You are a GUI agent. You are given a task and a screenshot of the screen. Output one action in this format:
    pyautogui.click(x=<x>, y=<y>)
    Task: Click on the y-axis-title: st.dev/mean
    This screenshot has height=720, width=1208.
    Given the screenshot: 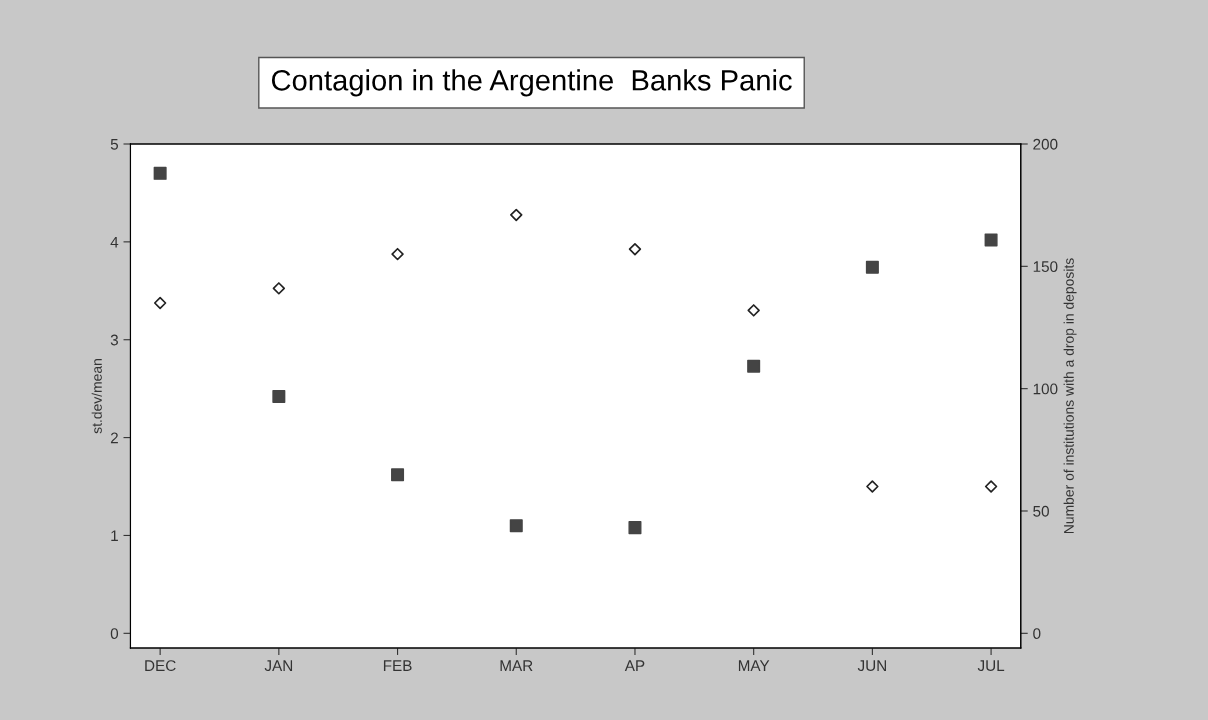 What is the action you would take?
    pyautogui.click(x=96, y=396)
    